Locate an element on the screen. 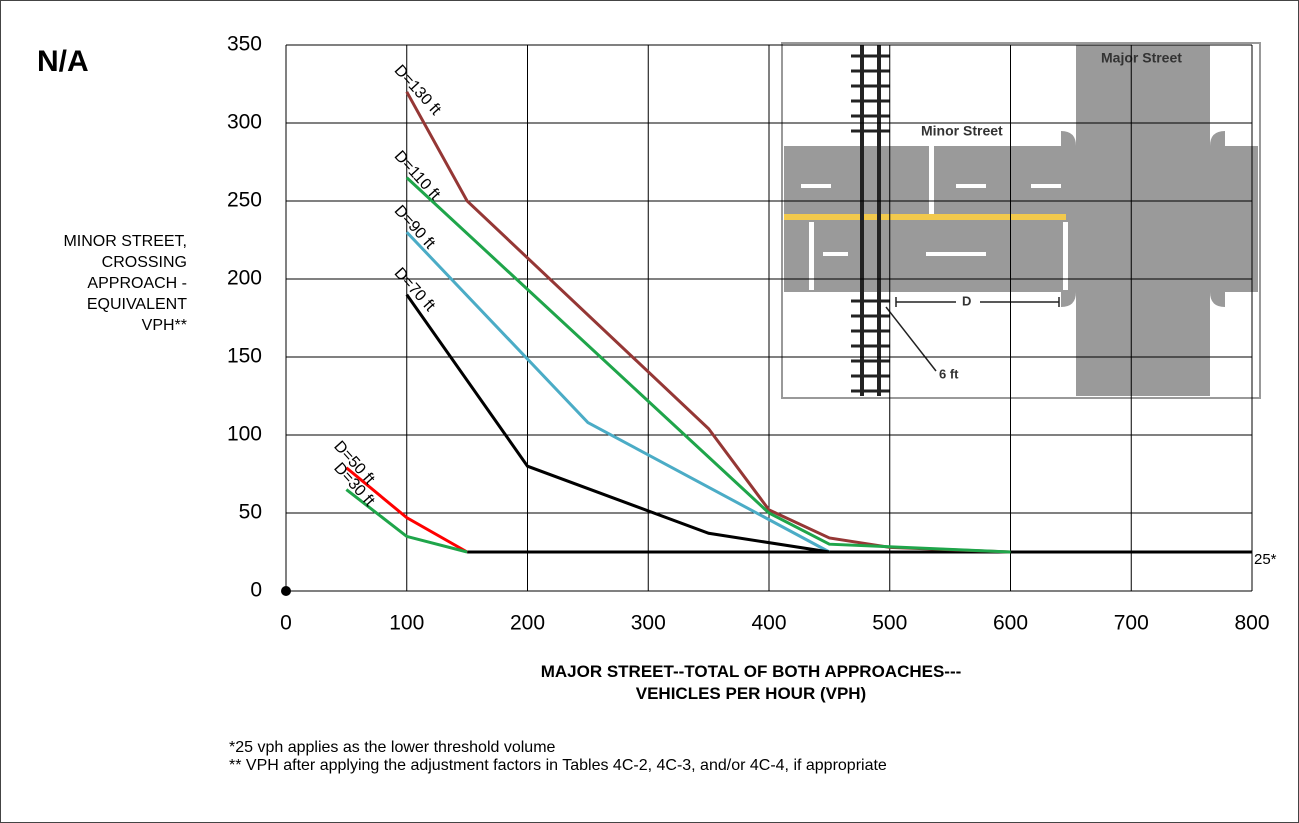  x-tick-label: 700 is located at coordinates (1131, 623).